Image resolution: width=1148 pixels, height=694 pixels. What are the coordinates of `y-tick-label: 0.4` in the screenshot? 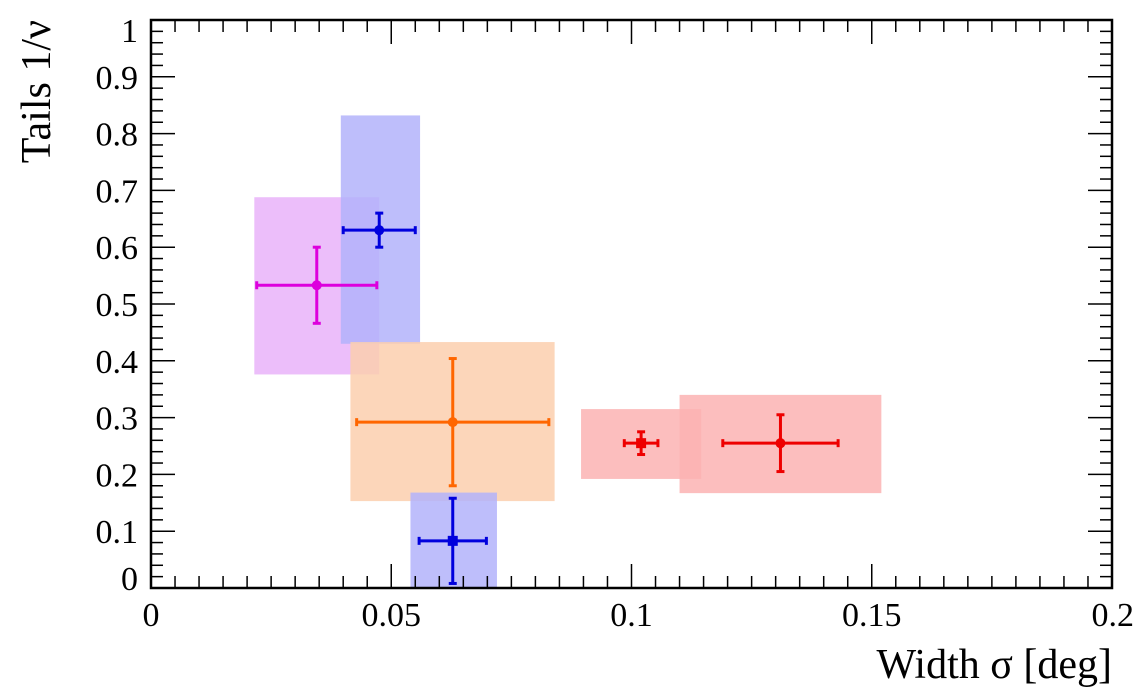 It's located at (117, 362).